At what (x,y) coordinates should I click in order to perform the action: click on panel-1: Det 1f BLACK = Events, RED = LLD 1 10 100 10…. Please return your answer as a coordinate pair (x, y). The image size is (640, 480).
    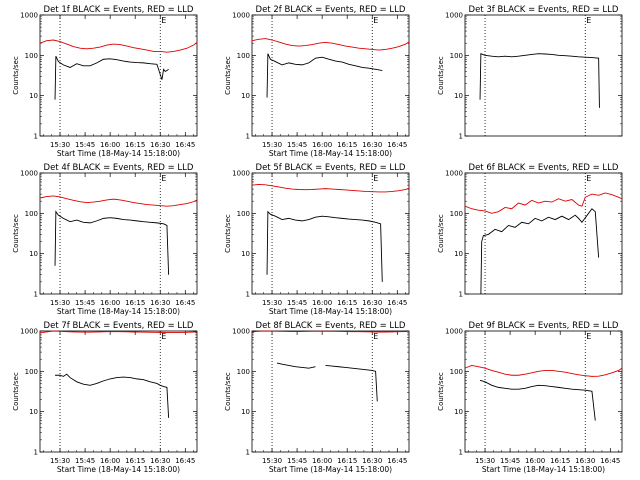
    Looking at the image, I should click on (105, 81).